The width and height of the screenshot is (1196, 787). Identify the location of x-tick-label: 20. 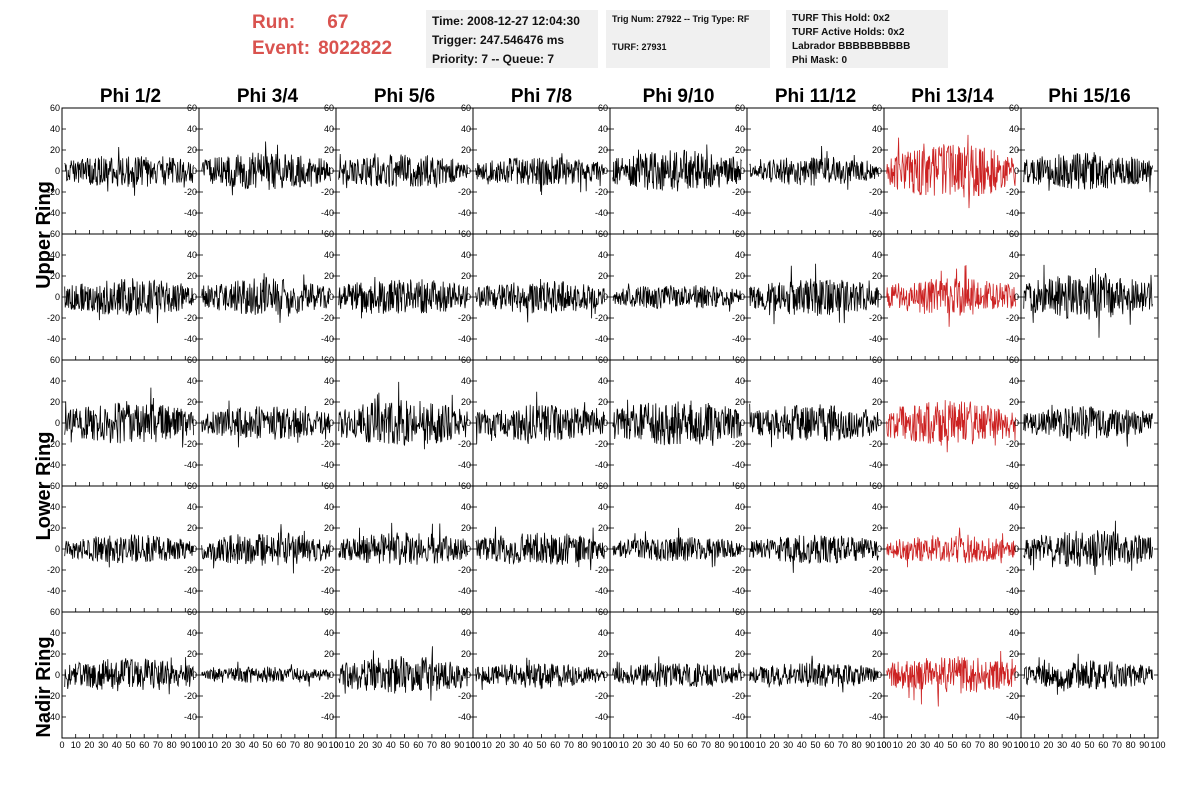
(774, 745).